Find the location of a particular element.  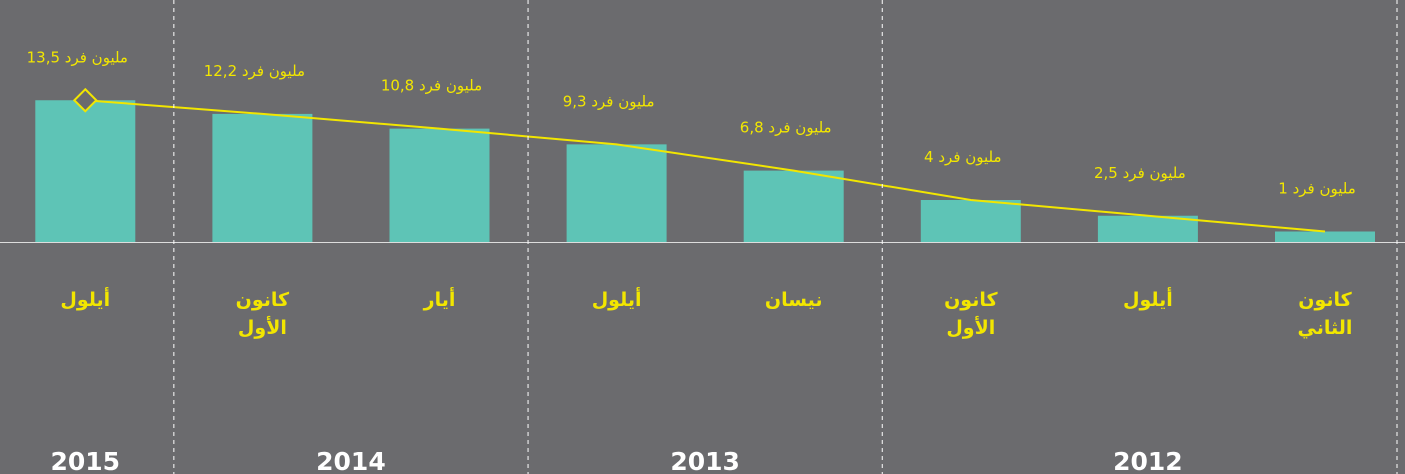

group-label: 2015 is located at coordinates (86, 460).